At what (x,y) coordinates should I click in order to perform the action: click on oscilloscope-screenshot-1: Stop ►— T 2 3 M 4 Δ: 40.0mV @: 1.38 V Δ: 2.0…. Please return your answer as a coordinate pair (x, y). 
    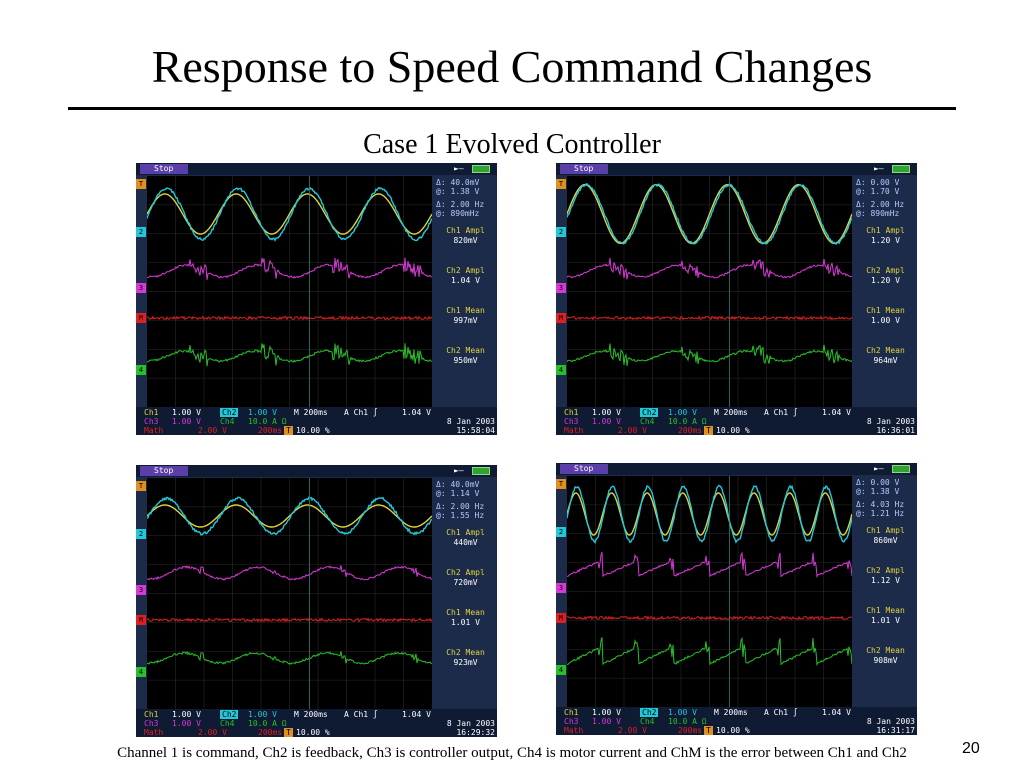
    Looking at the image, I should click on (316, 299).